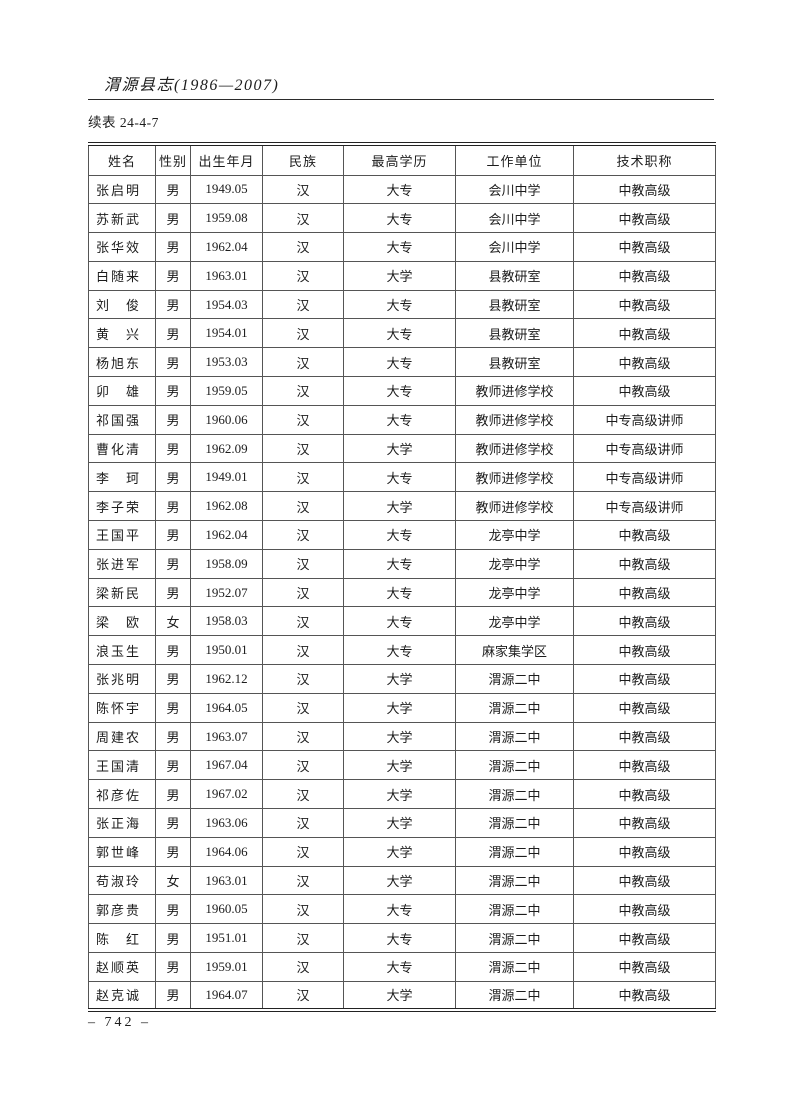  I want to click on header-work-unit: 工作单位, so click(514, 159).